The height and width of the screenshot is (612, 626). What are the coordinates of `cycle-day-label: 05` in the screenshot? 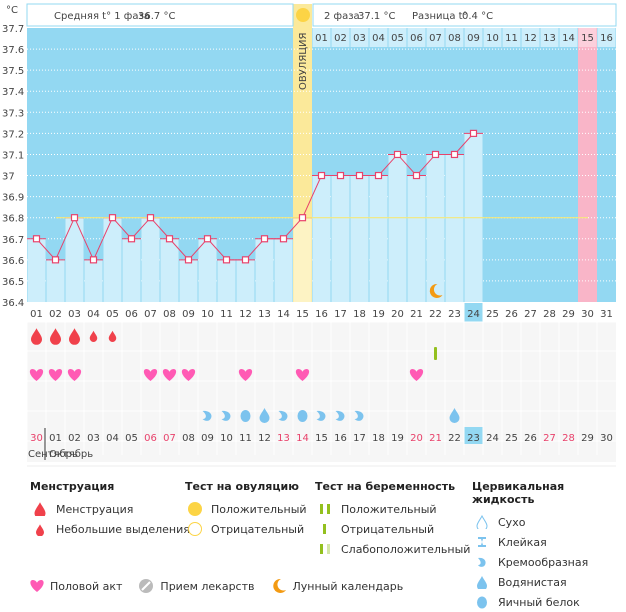 It's located at (112, 314).